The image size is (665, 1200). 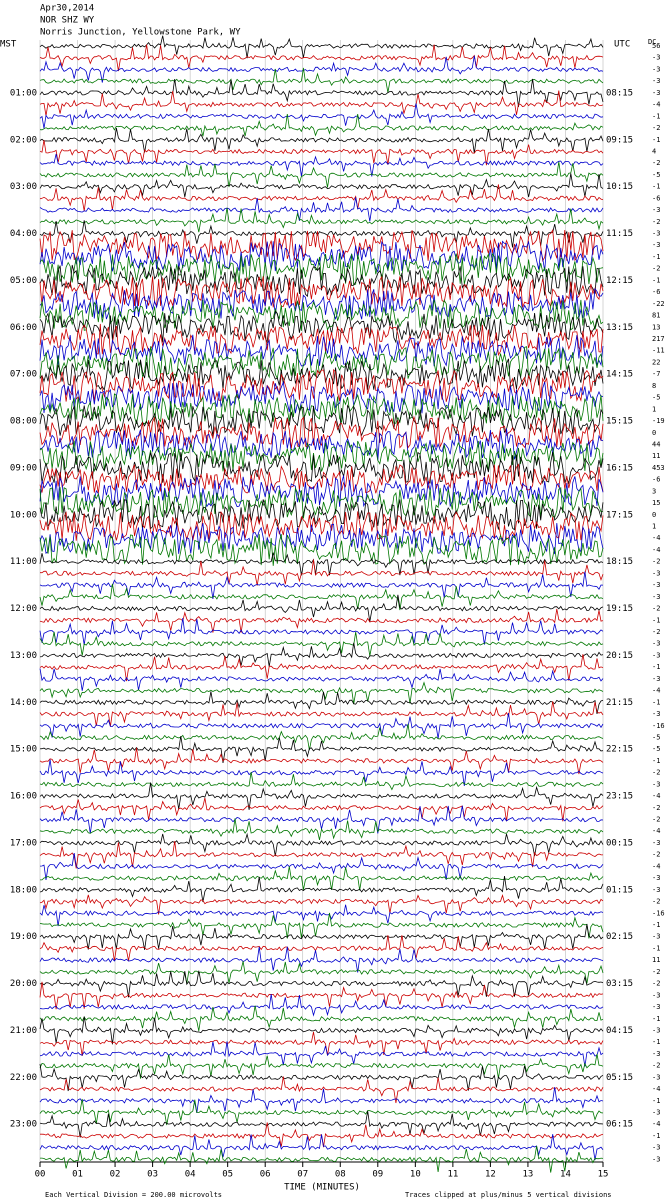 I want to click on x-tick-label: 00, so click(x=40, y=1175).